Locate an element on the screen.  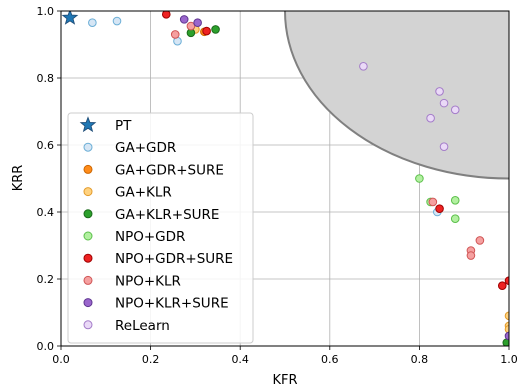
point-ga-klr-sure is located at coordinates (215, 29).